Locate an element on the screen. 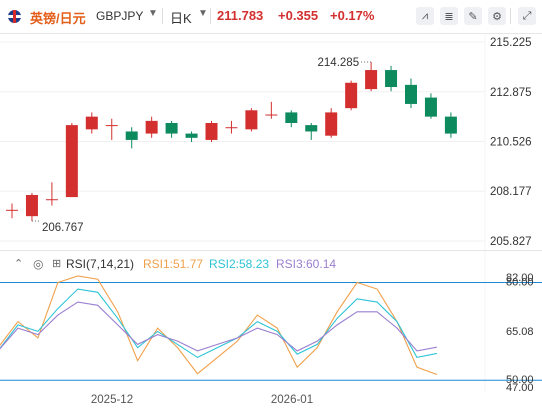  settings-icon: ⚙ is located at coordinates (497, 16).